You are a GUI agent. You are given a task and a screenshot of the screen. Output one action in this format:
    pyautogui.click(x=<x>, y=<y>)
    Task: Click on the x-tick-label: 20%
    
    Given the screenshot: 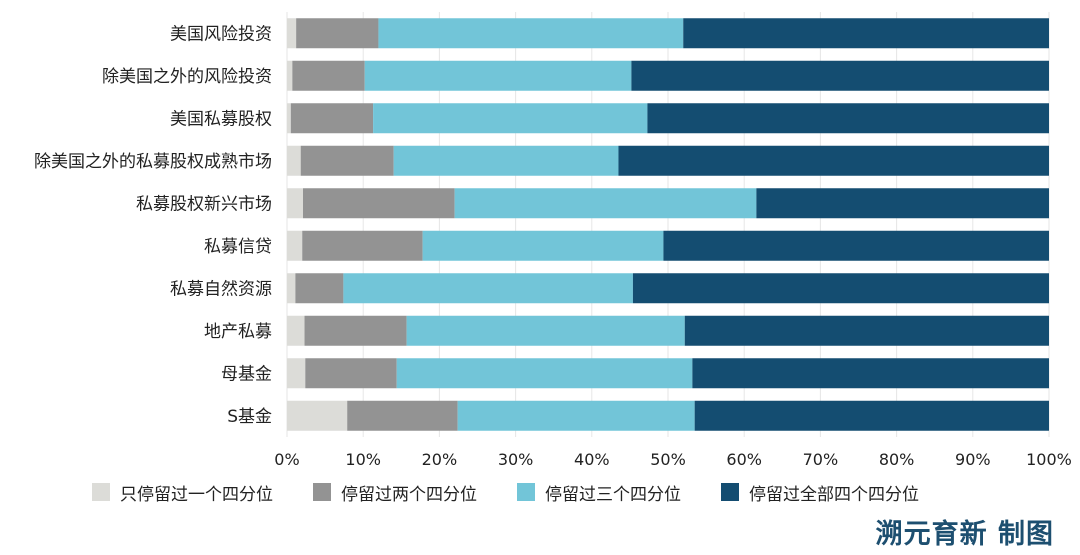 What is the action you would take?
    pyautogui.click(x=440, y=459)
    